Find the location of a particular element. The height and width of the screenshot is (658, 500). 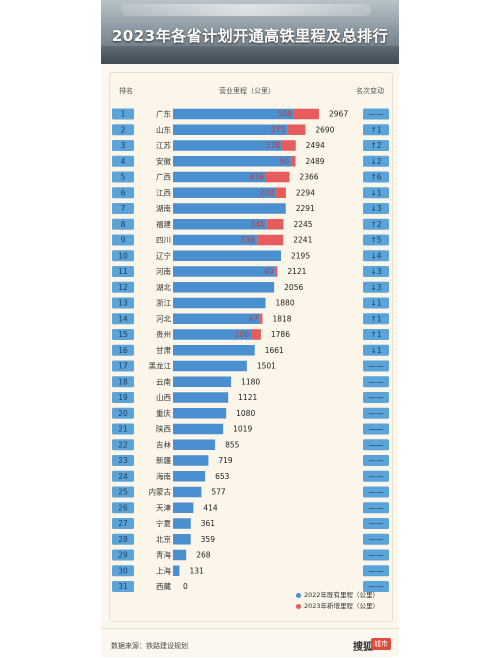

rank-number: 3 is located at coordinates (123, 145).